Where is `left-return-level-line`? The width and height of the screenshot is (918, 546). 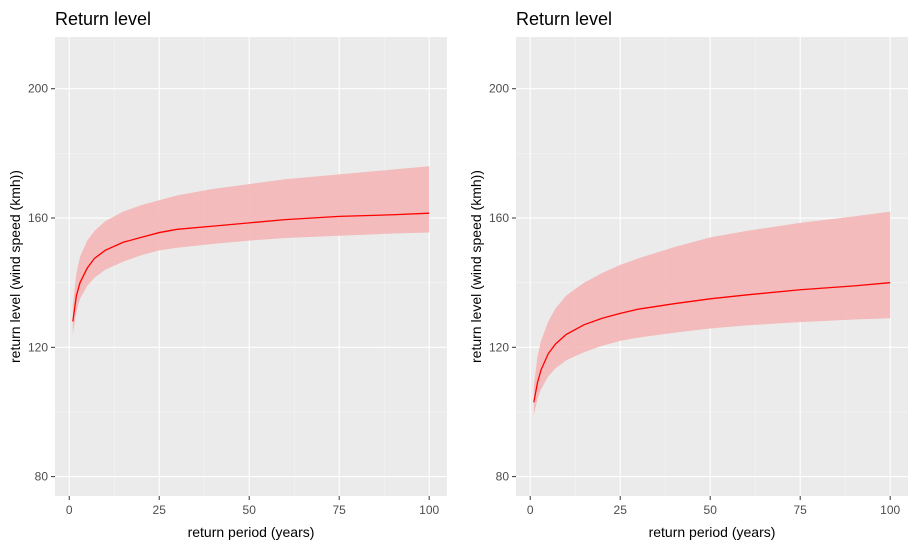 left-return-level-line is located at coordinates (251, 267).